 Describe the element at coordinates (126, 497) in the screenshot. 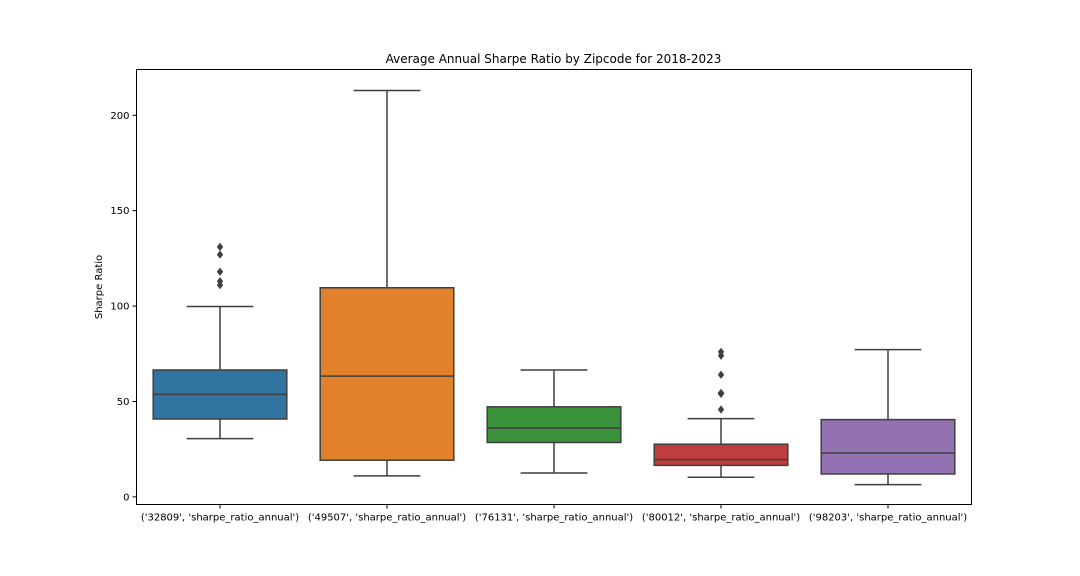

I see `y-tick-label: 0` at that location.